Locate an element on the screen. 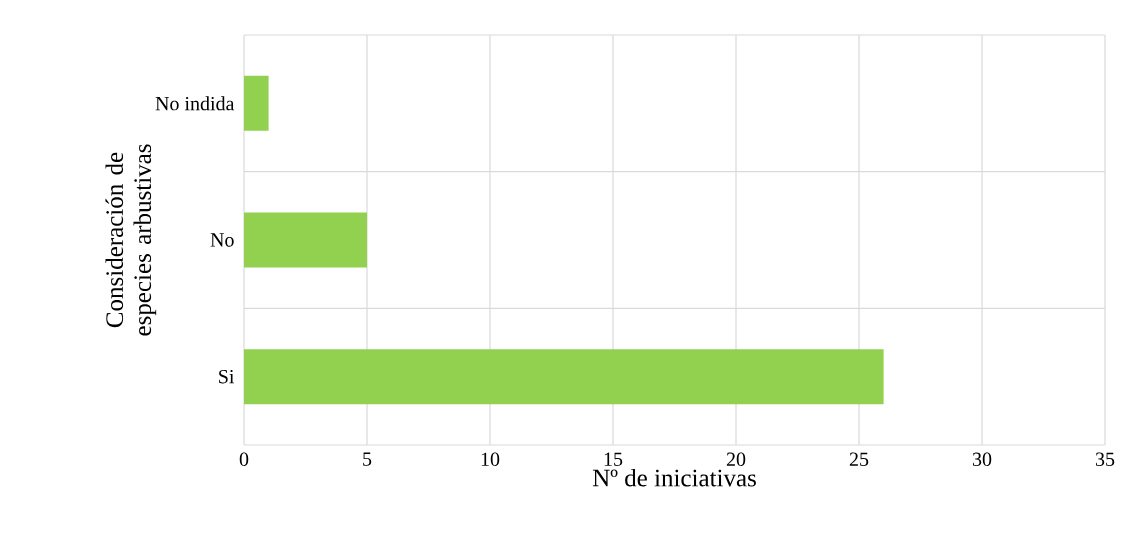  x-tick-label: 35 is located at coordinates (1105, 459).